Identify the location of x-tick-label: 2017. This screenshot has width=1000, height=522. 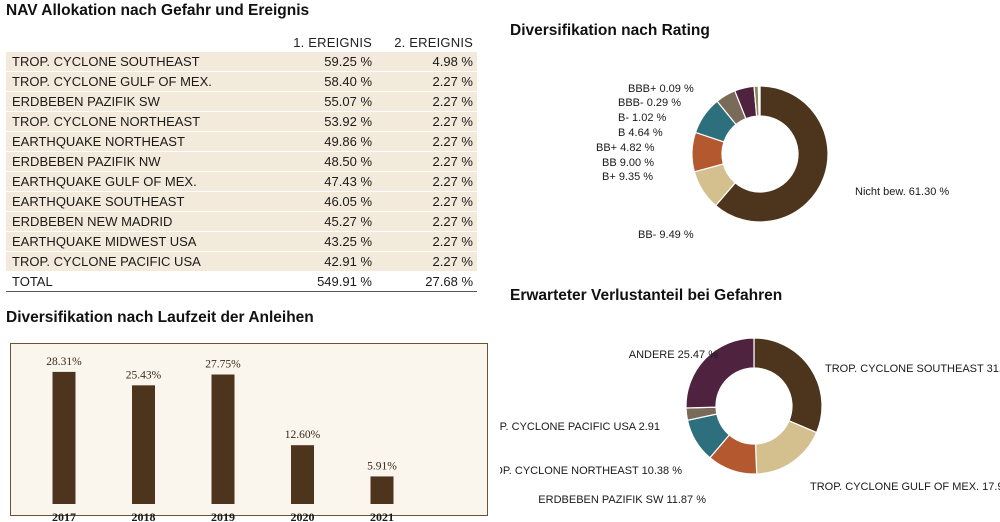
(64, 516).